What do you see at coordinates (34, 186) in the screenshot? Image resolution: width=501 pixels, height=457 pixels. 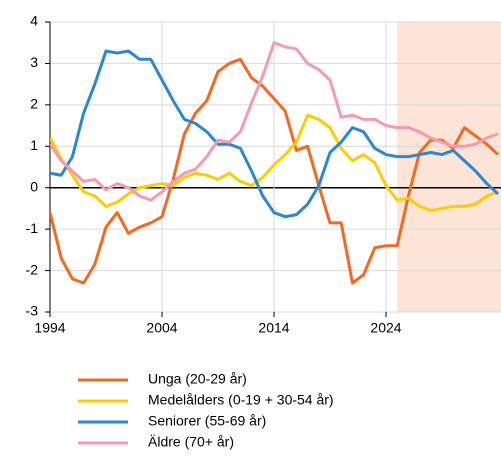 I see `y-tick-label: 0` at bounding box center [34, 186].